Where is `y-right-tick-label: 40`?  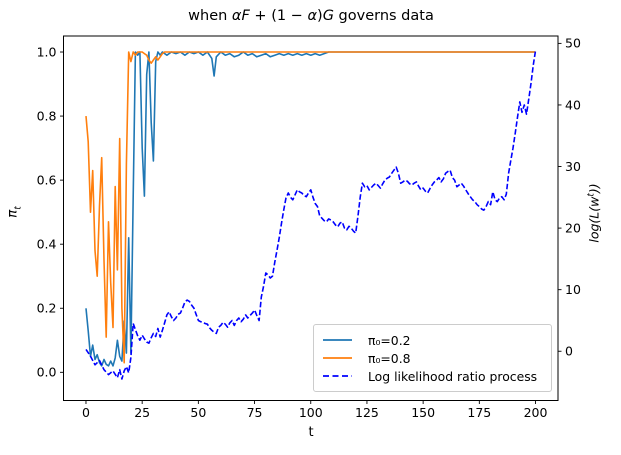 y-right-tick-label: 40 is located at coordinates (573, 104).